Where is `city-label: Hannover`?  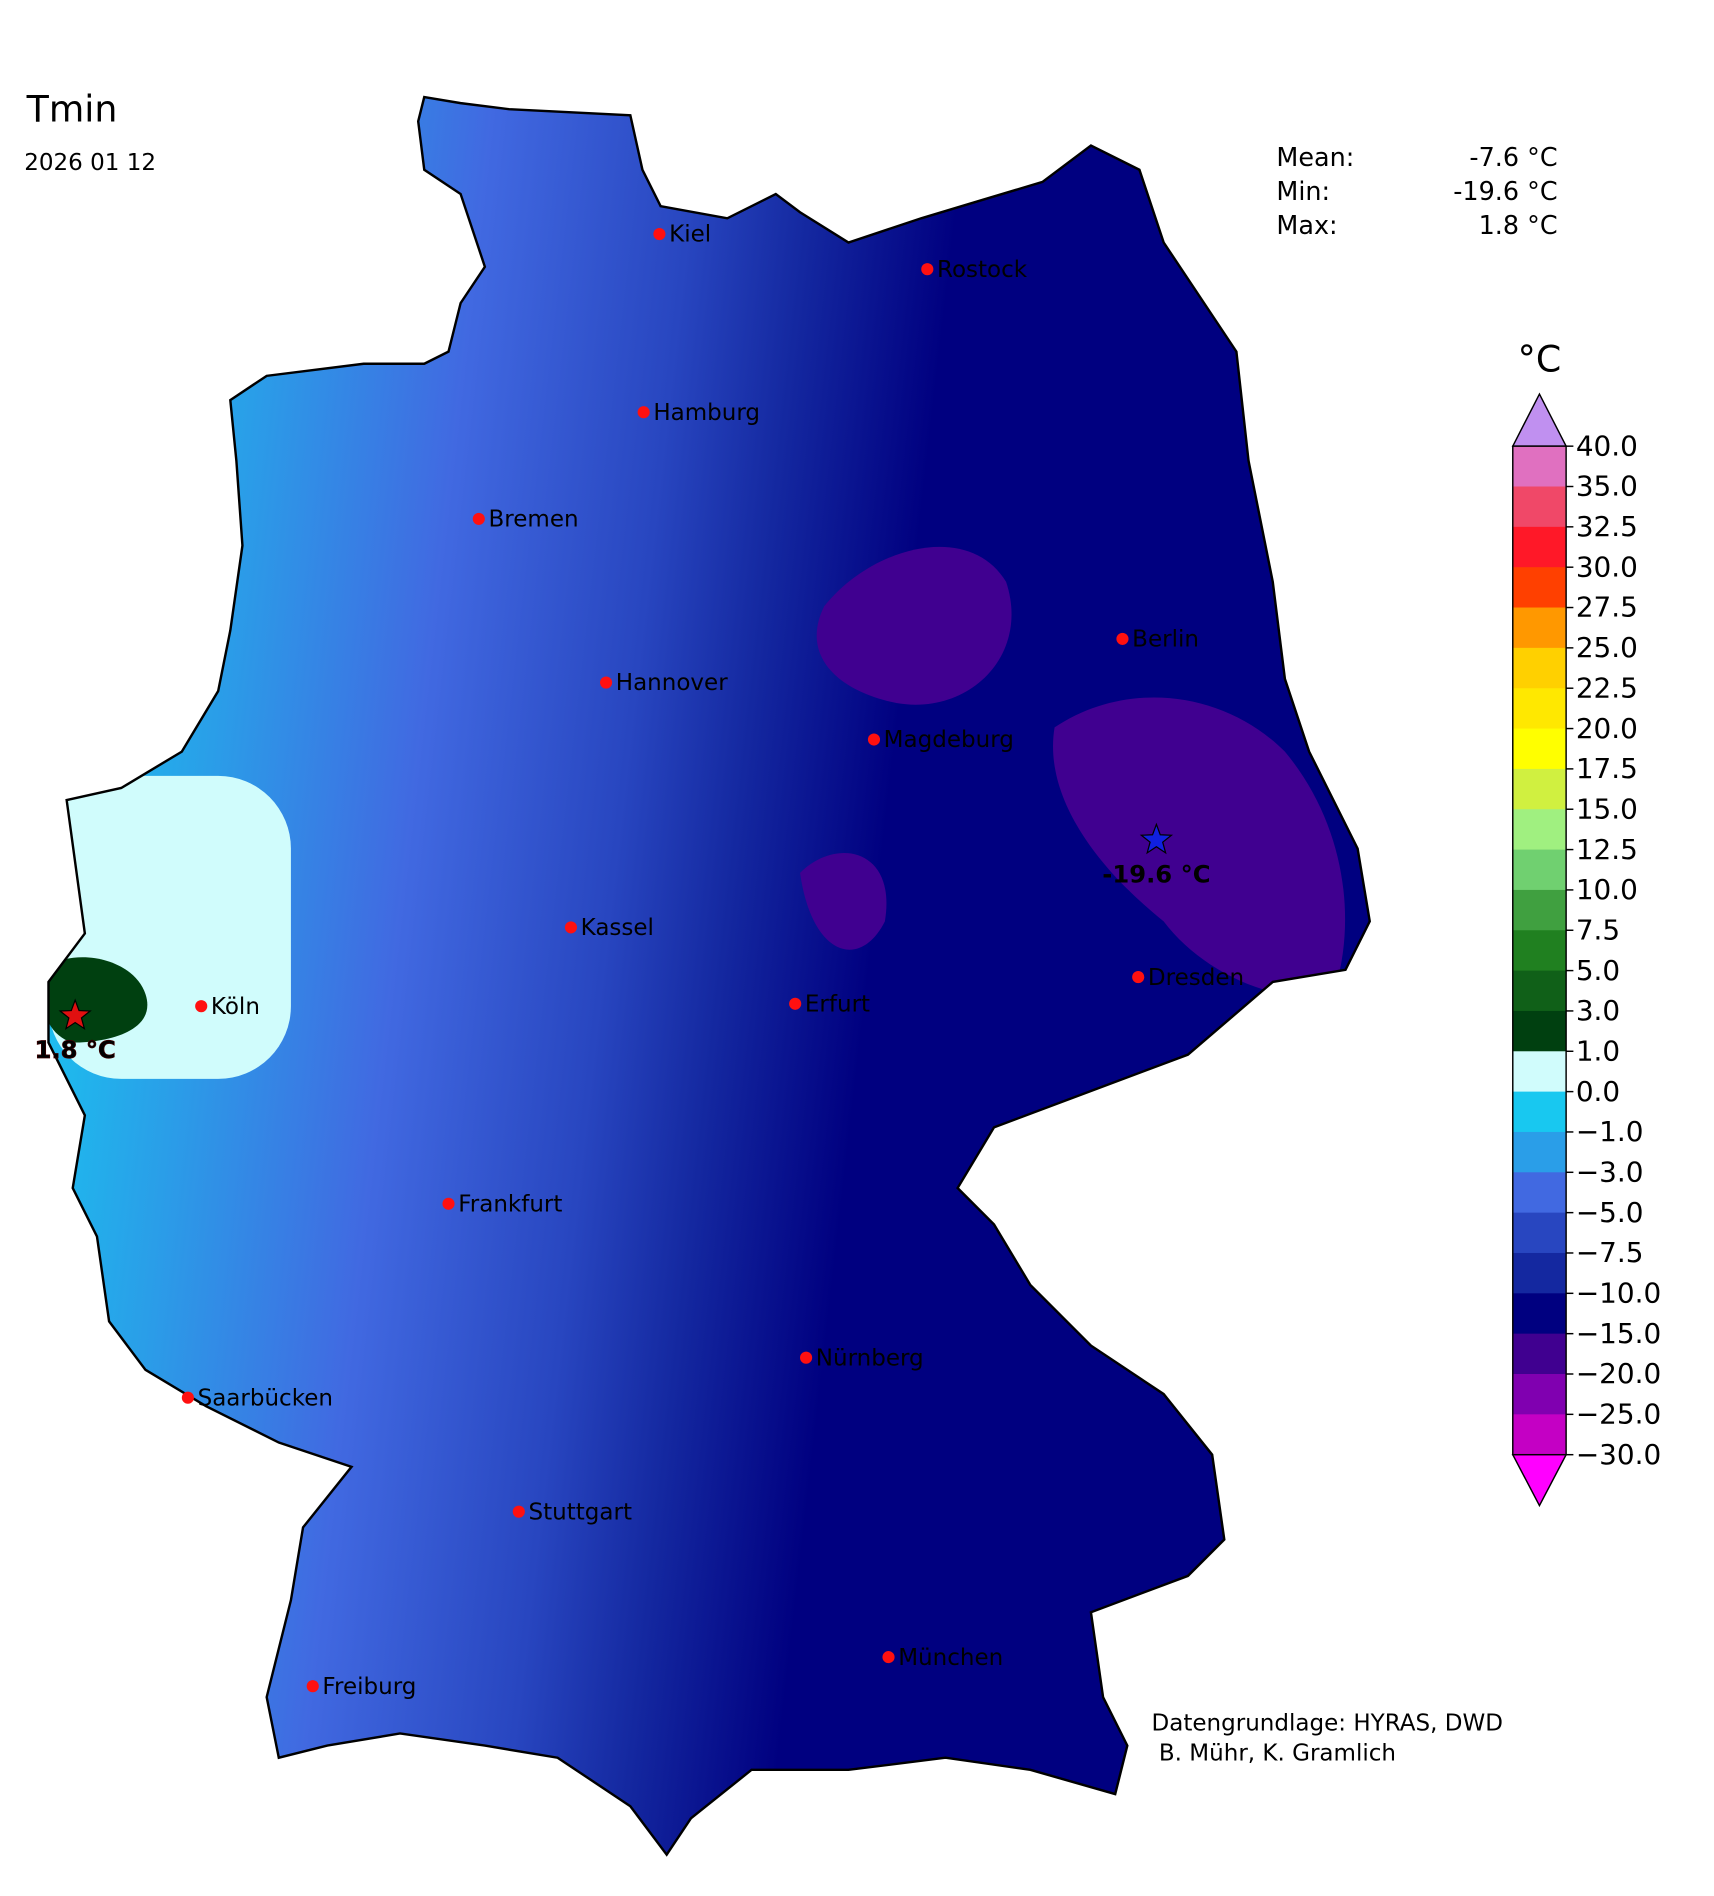
city-label: Hannover is located at coordinates (672, 683).